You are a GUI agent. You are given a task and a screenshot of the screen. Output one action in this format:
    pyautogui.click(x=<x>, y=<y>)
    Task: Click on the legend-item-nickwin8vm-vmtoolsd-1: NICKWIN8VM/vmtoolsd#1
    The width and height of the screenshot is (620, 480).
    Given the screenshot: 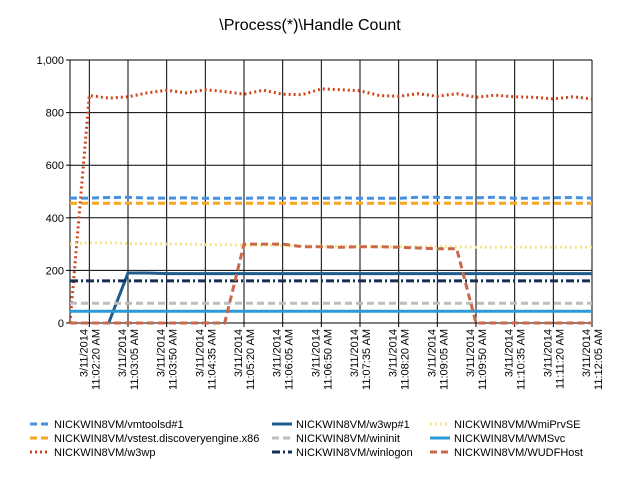 What is the action you would take?
    pyautogui.click(x=107, y=425)
    